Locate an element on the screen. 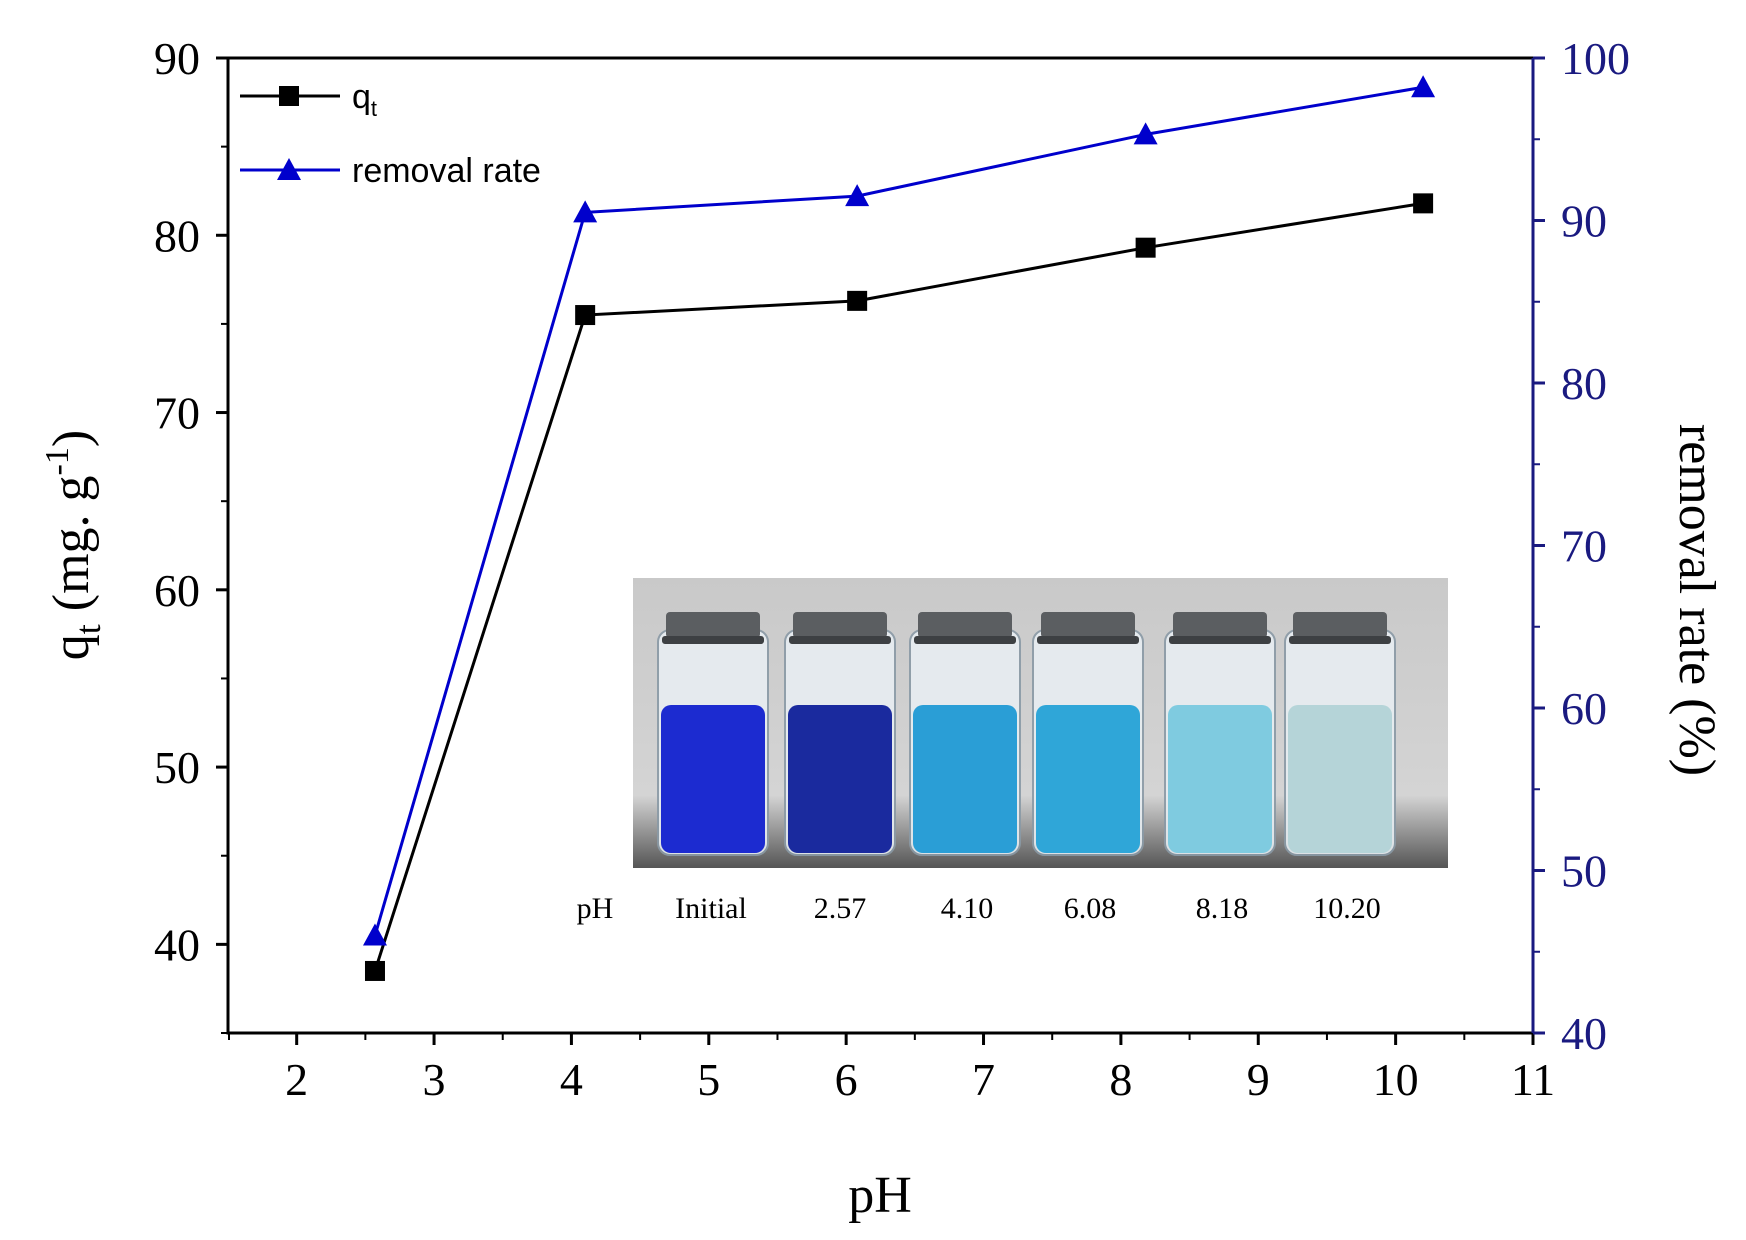 Image resolution: width=1746 pixels, height=1240 pixels. x-tick-label: 4 is located at coordinates (571, 1079).